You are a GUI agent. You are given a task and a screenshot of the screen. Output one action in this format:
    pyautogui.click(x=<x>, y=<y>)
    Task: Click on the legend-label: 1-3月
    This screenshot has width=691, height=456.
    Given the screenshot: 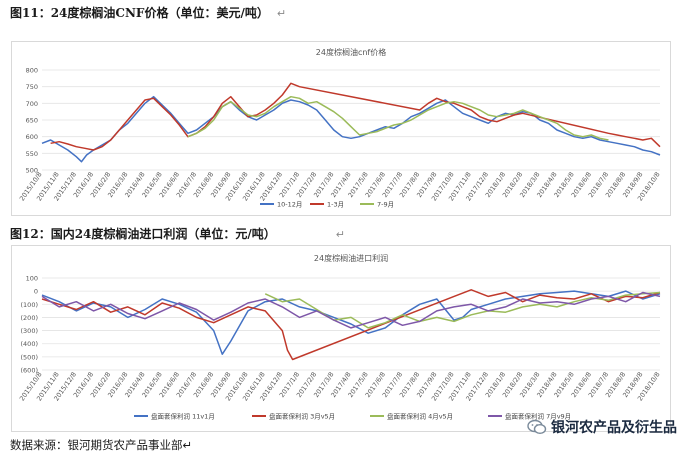 What is the action you would take?
    pyautogui.click(x=335, y=205)
    